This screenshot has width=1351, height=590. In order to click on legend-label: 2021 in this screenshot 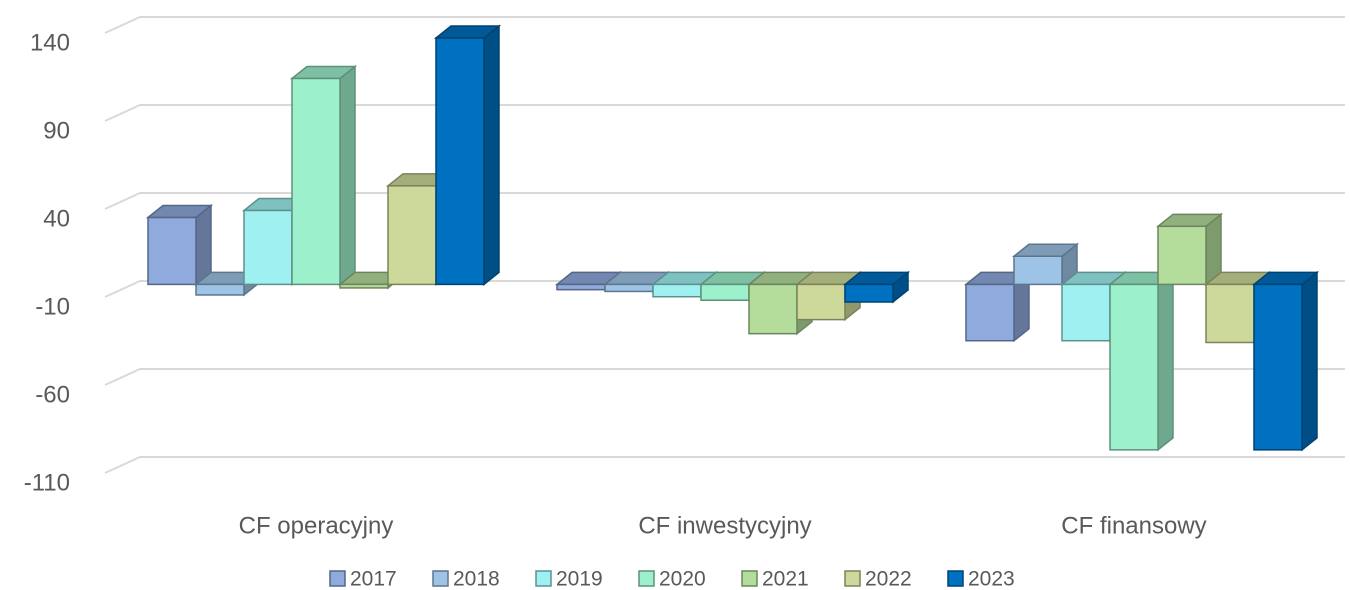, I will do `click(785, 579)`.